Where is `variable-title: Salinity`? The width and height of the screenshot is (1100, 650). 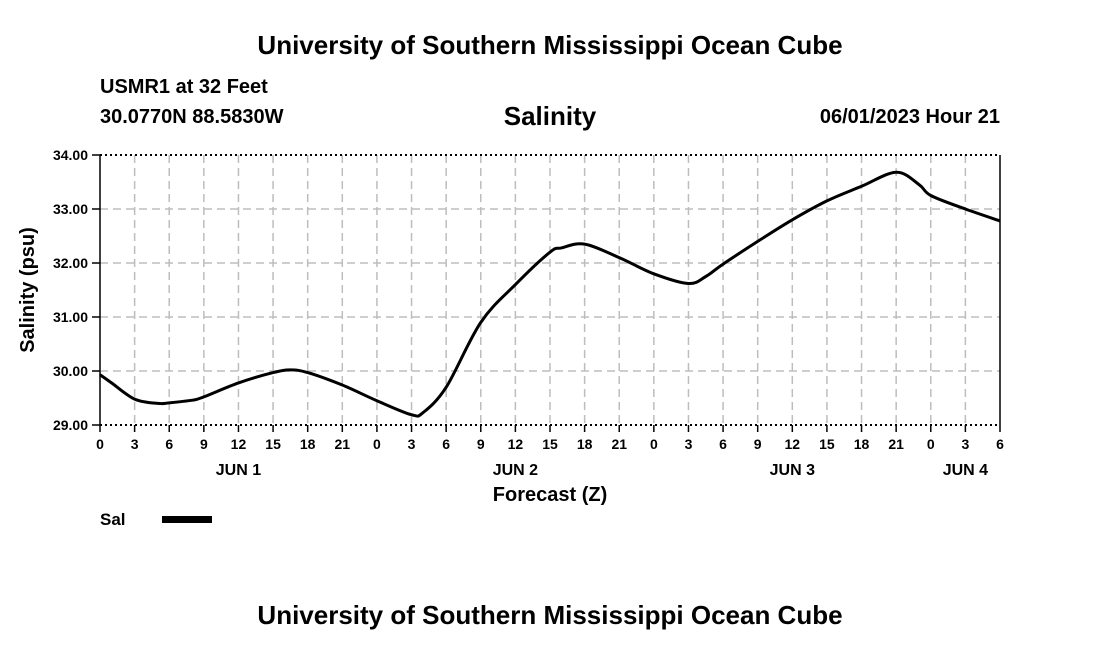
variable-title: Salinity is located at coordinates (550, 116).